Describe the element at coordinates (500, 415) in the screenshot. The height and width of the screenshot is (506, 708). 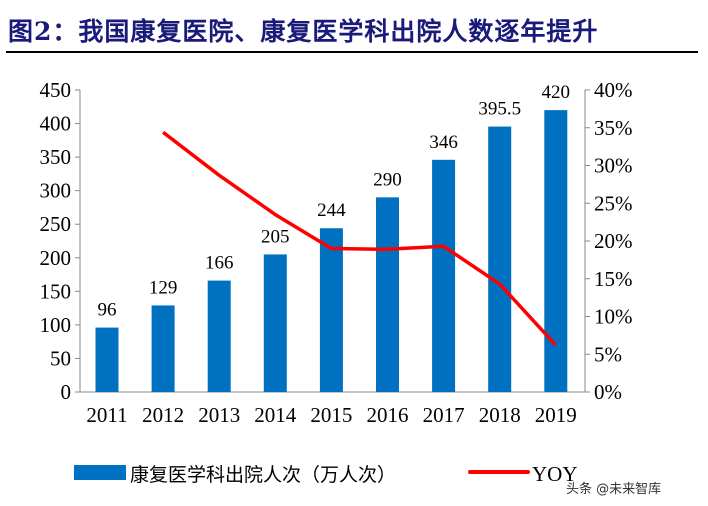
I see `x-tick-label: 2018` at that location.